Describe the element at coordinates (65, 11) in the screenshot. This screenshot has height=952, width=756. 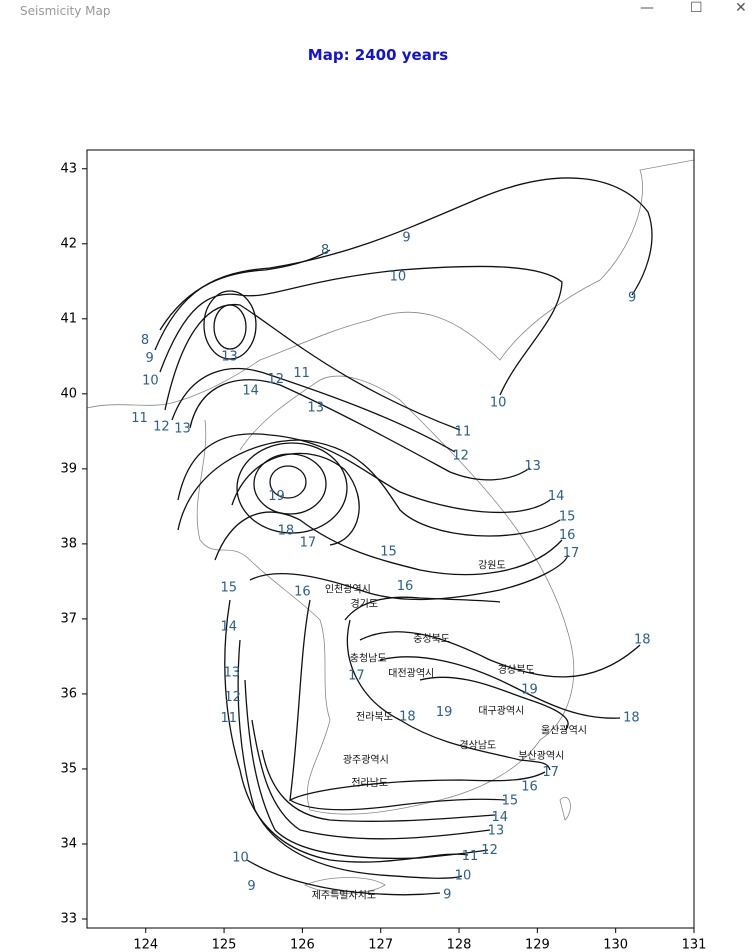
I see `window-title: Seismicity Map` at that location.